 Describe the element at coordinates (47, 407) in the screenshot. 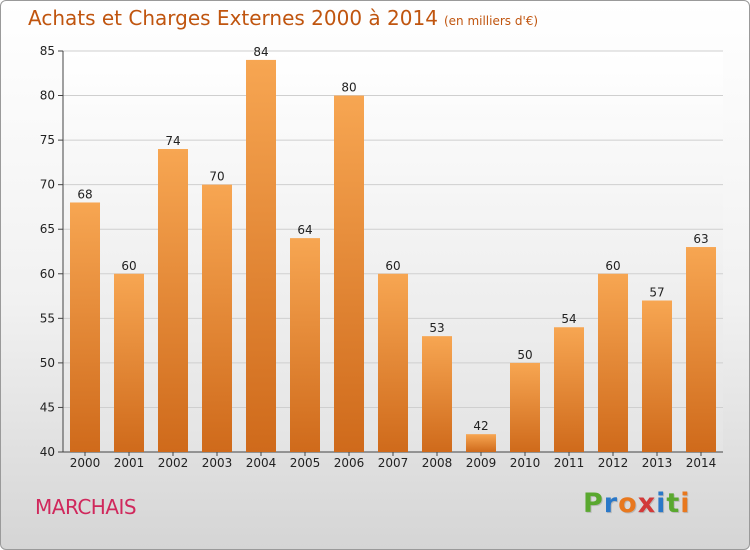

I see `y-tick-label: 45` at that location.